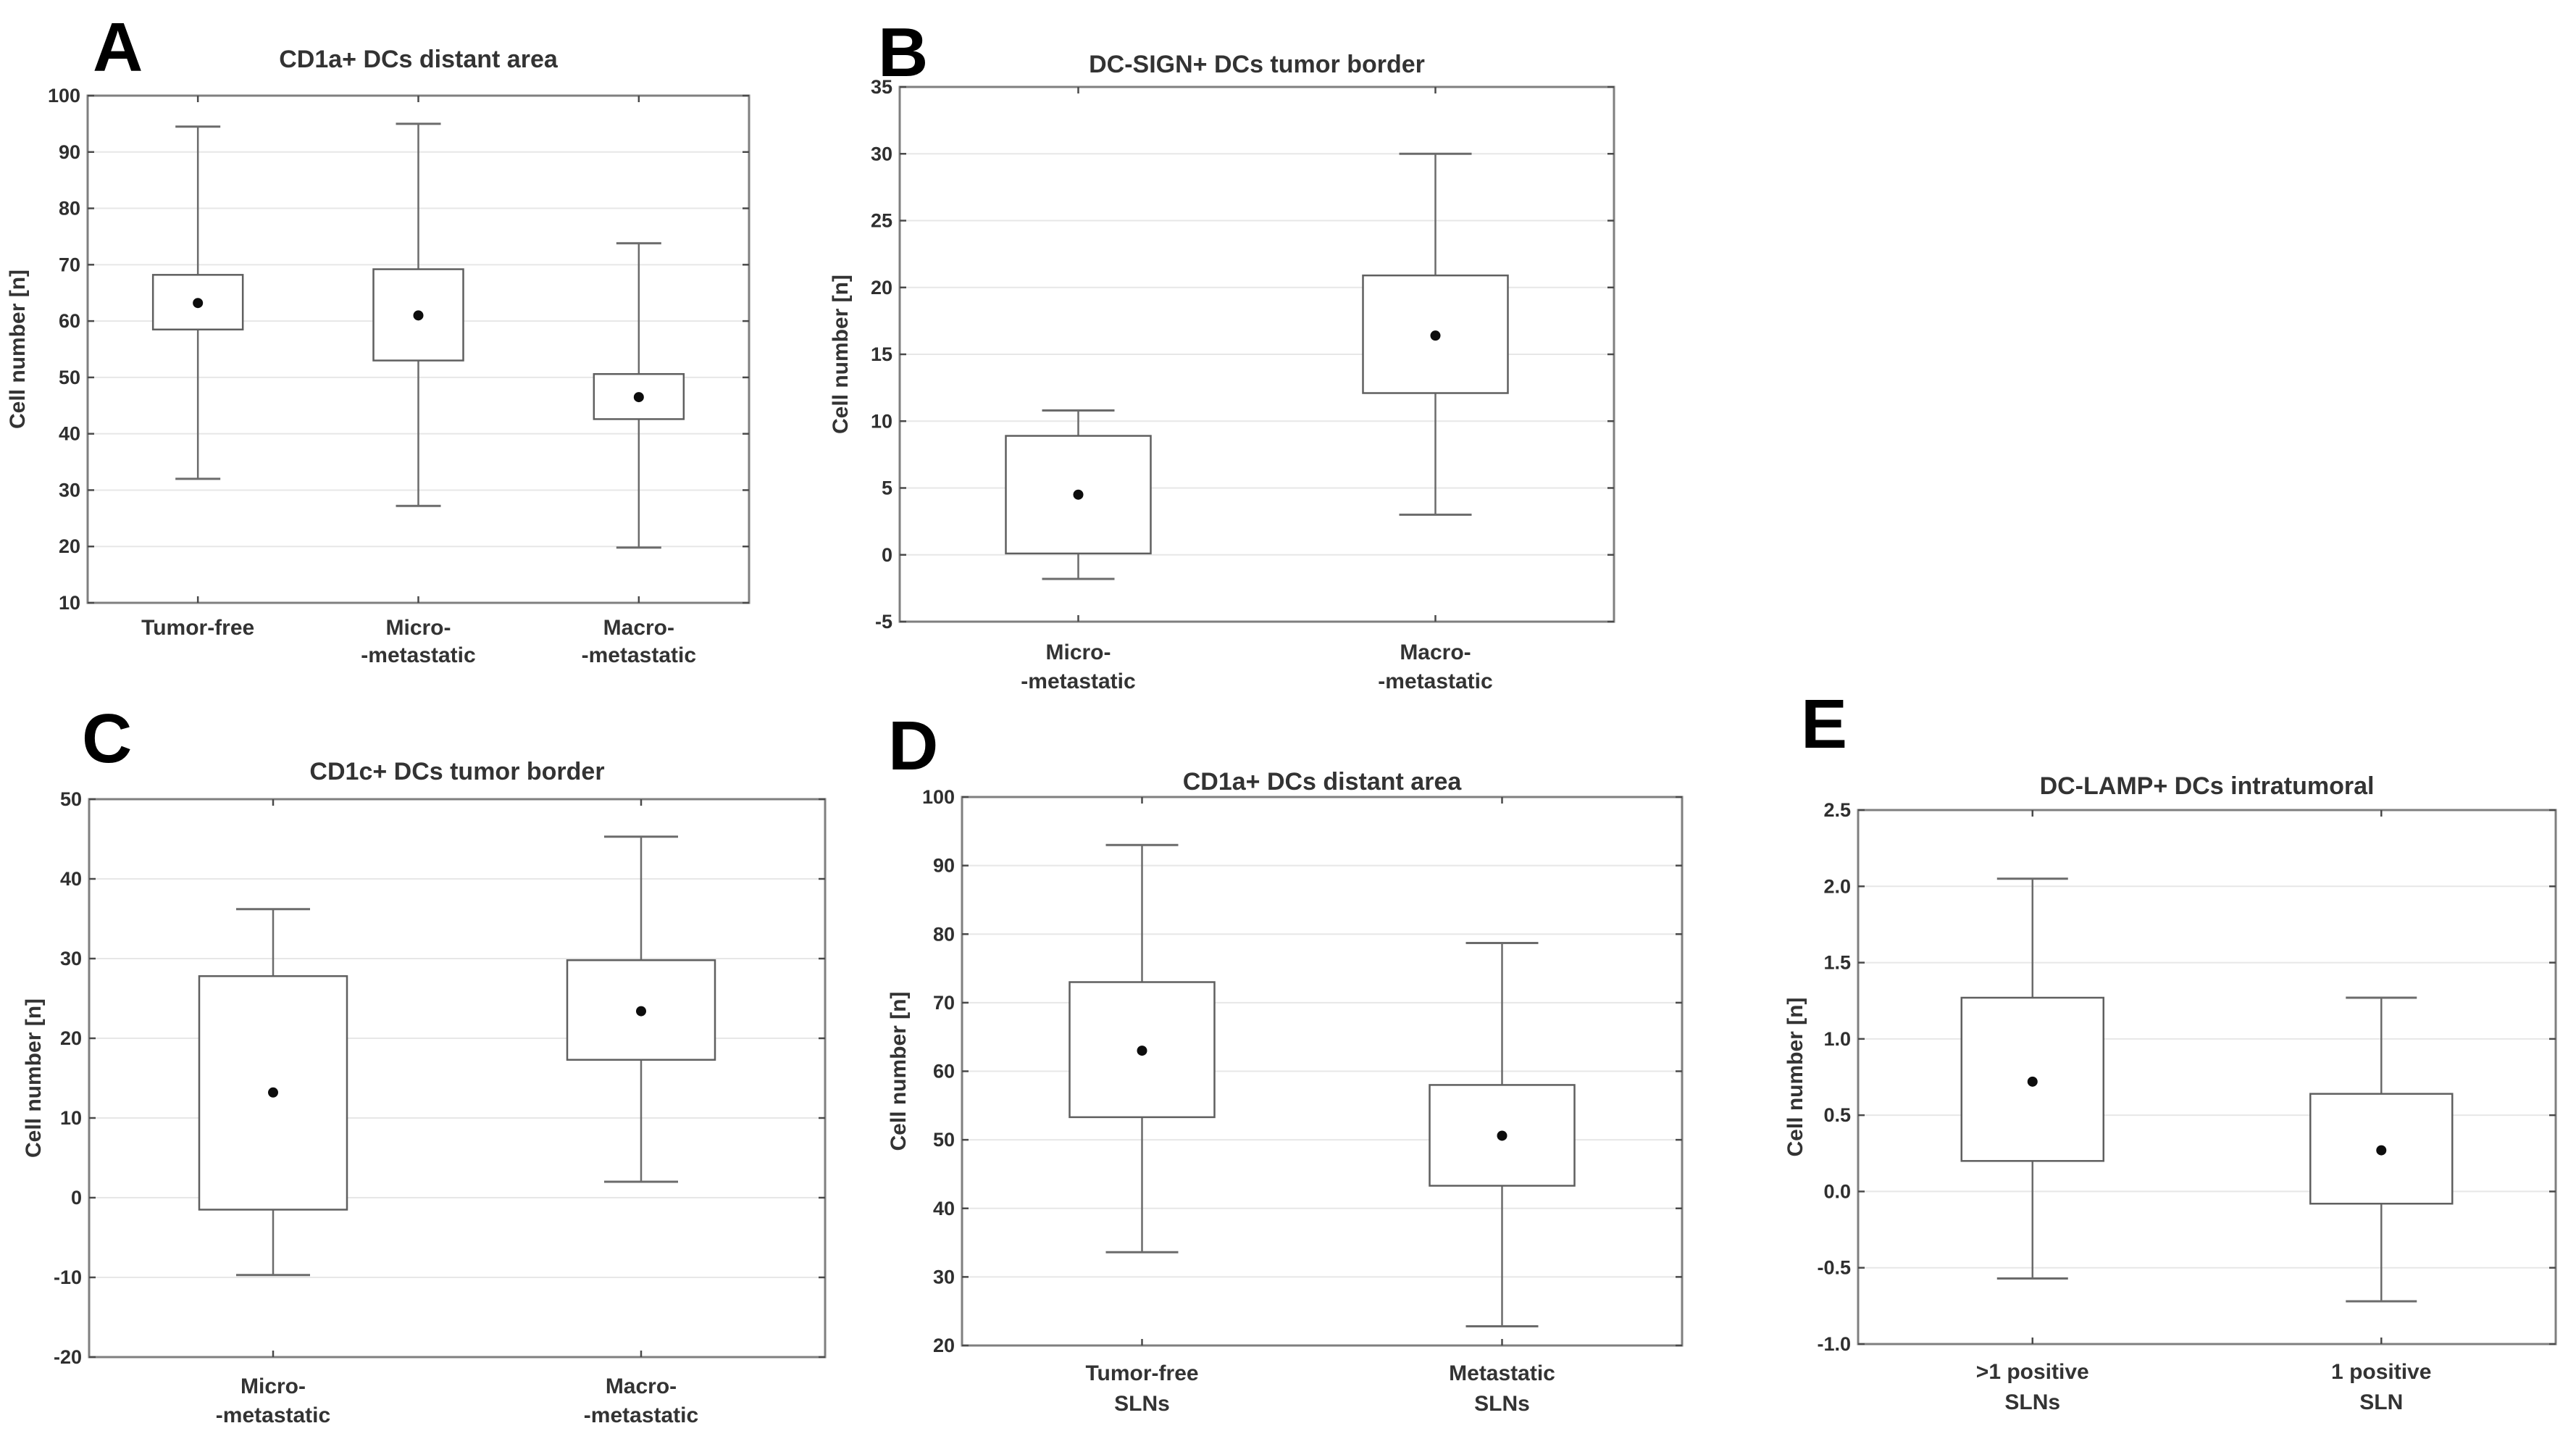  I want to click on y-tick-label: -1.0, so click(1834, 1344).